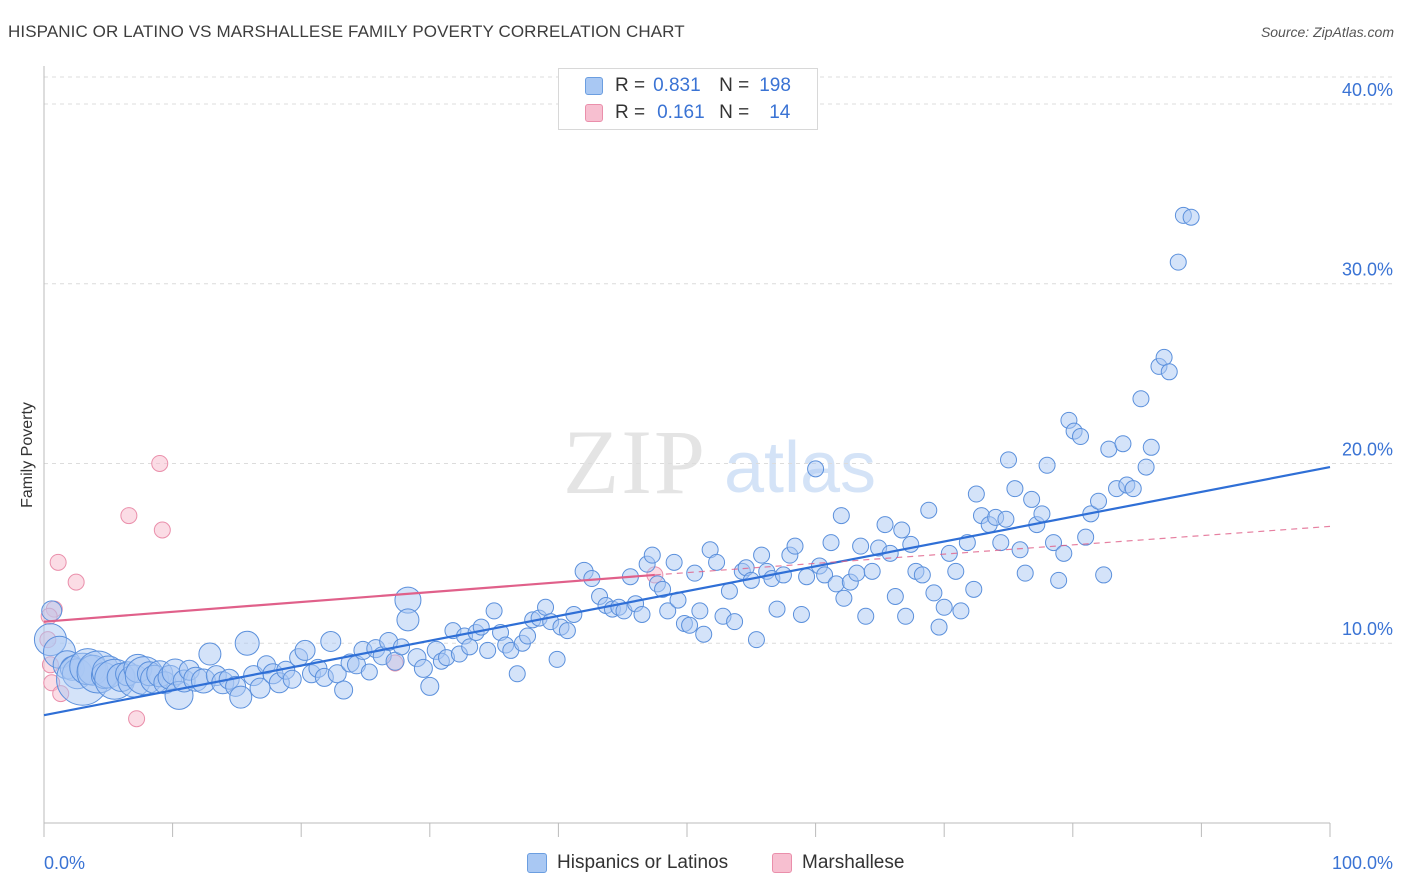  What do you see at coordinates (643, 862) in the screenshot?
I see `legend-label: Hispanics or Latinos` at bounding box center [643, 862].